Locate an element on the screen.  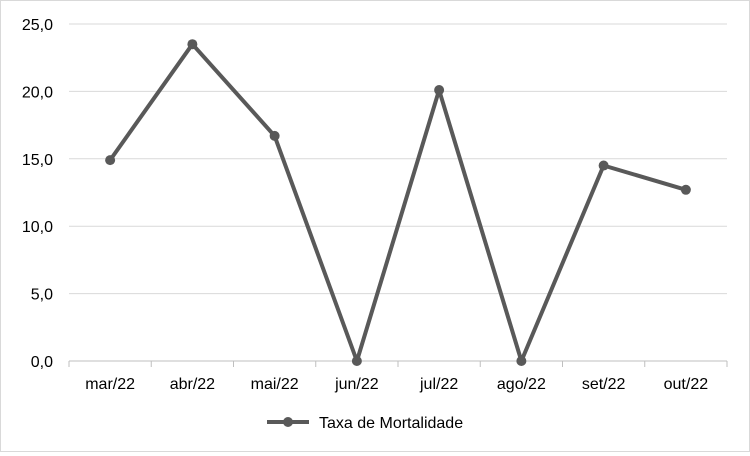
x-tick-label: ago/22 is located at coordinates (521, 384).